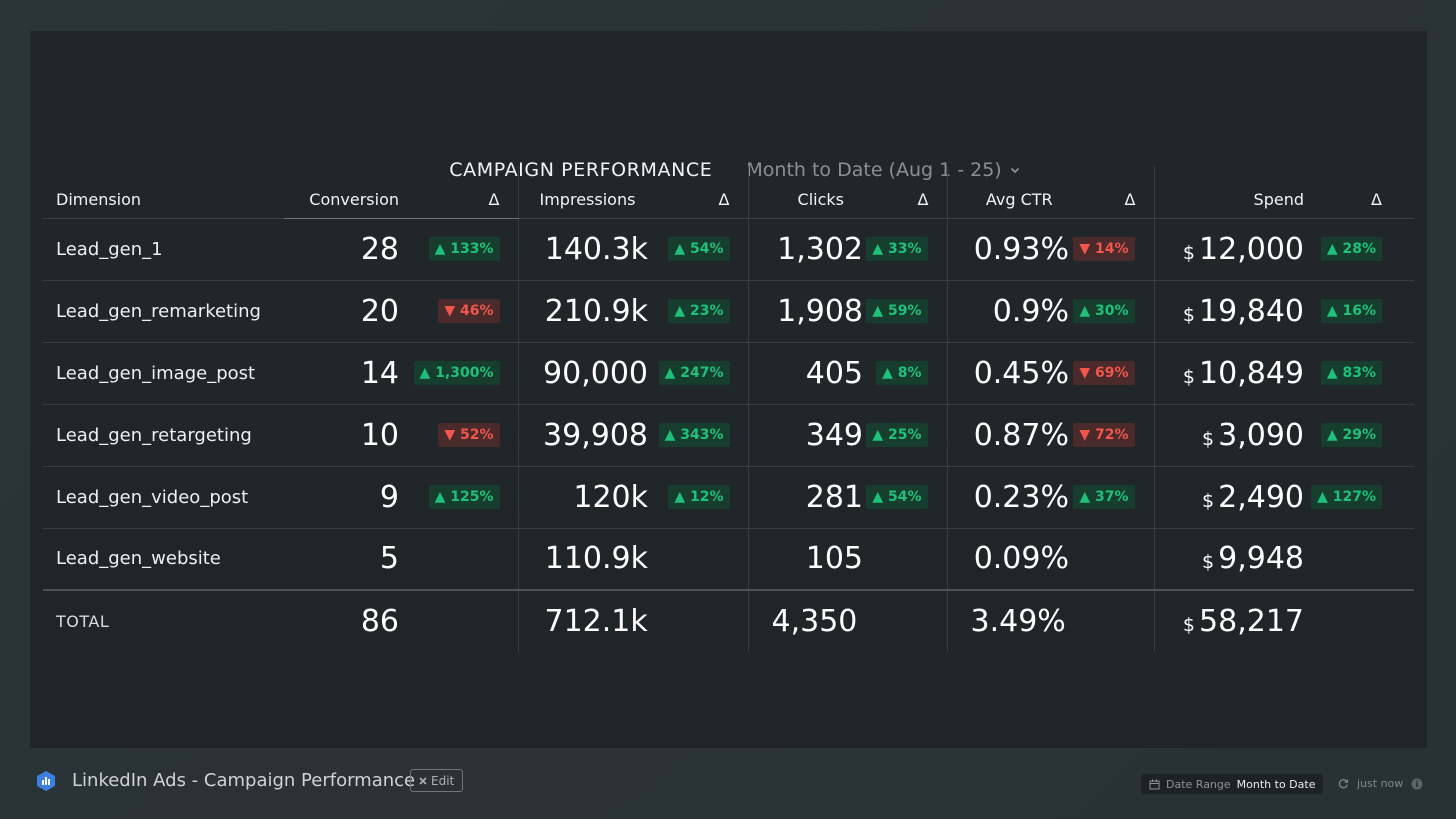 The image size is (1456, 819). I want to click on header-dimension: Dimension, so click(163, 192).